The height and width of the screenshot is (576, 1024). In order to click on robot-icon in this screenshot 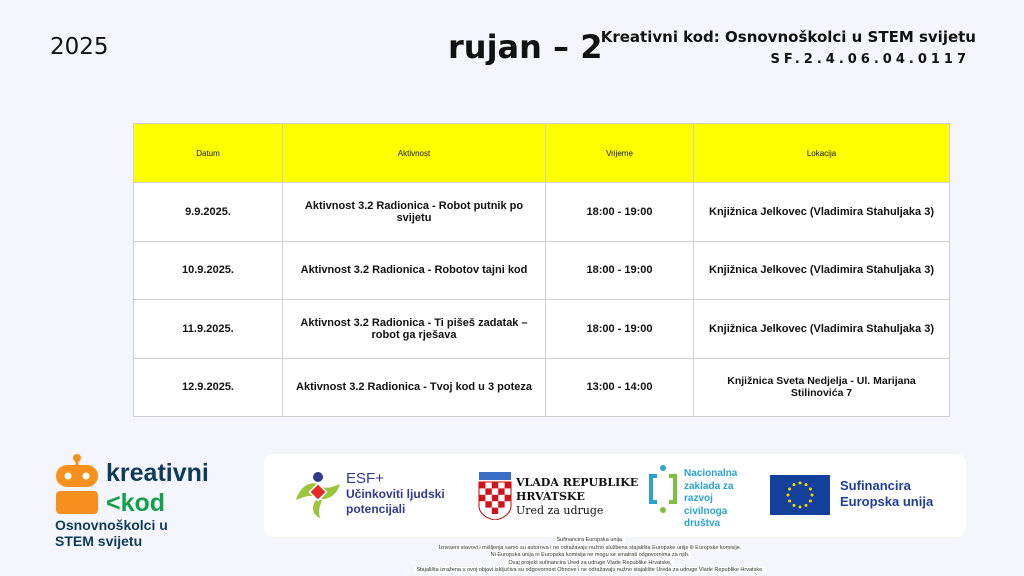, I will do `click(77, 484)`.